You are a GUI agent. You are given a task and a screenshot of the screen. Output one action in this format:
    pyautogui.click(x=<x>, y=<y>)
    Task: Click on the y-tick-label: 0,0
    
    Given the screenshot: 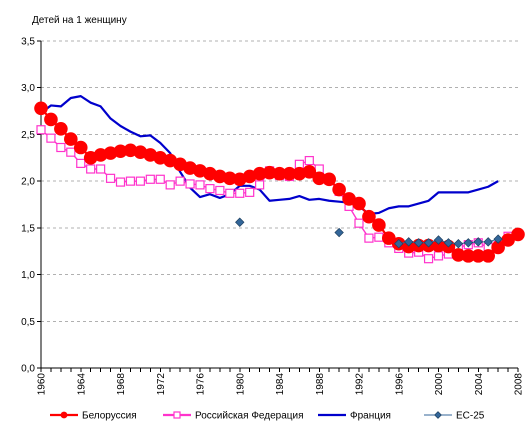 What is the action you would take?
    pyautogui.click(x=28, y=369)
    